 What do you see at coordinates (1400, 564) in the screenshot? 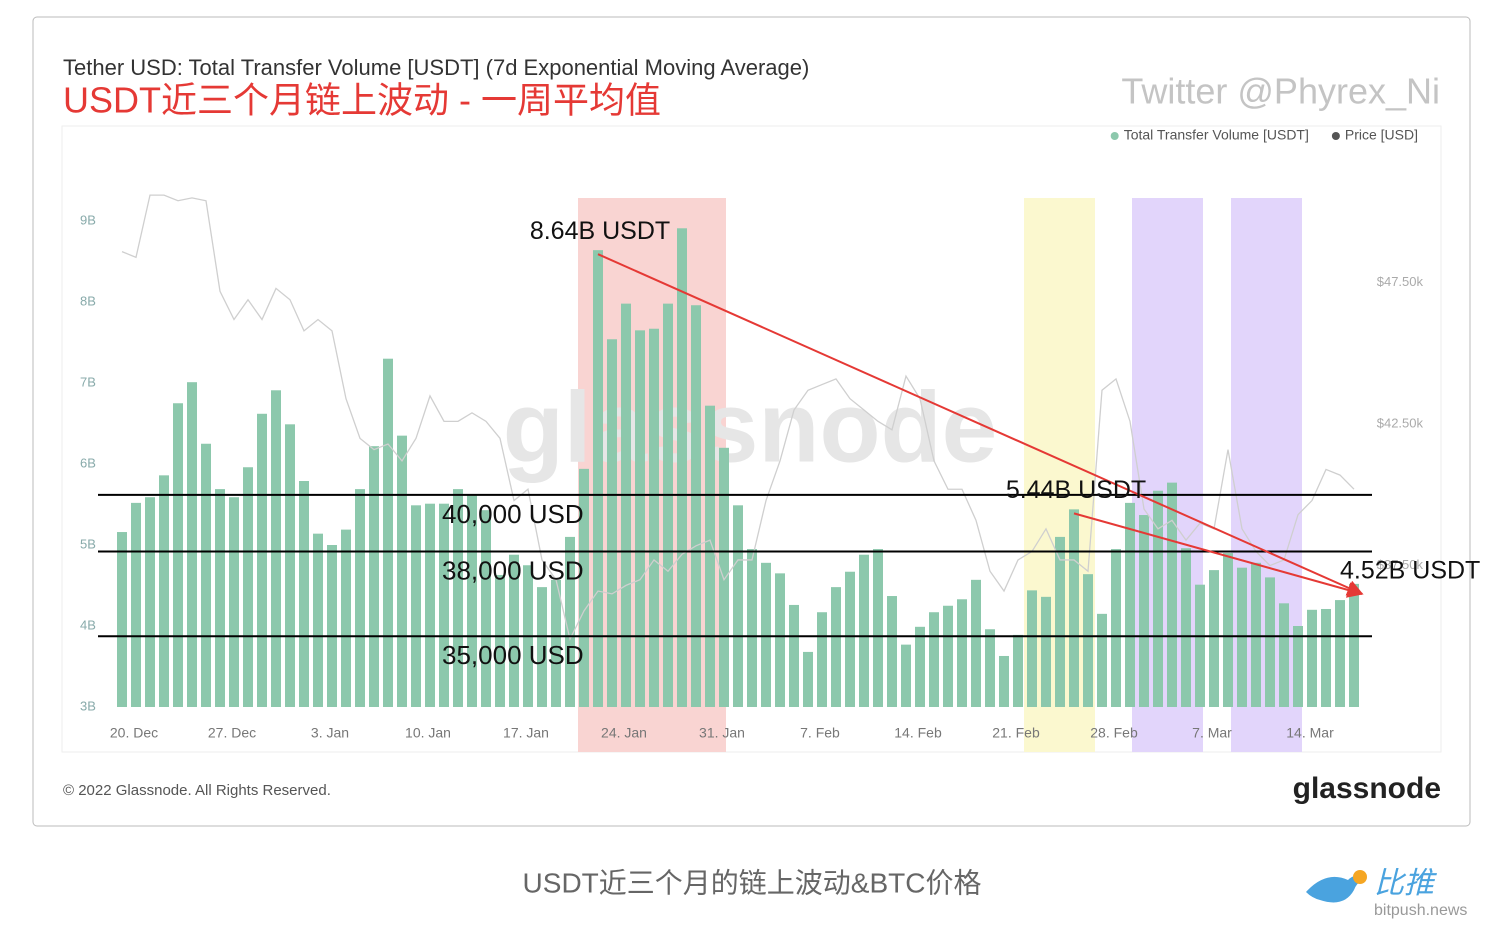
I see `y2-tick-label: $37.50k` at bounding box center [1400, 564].